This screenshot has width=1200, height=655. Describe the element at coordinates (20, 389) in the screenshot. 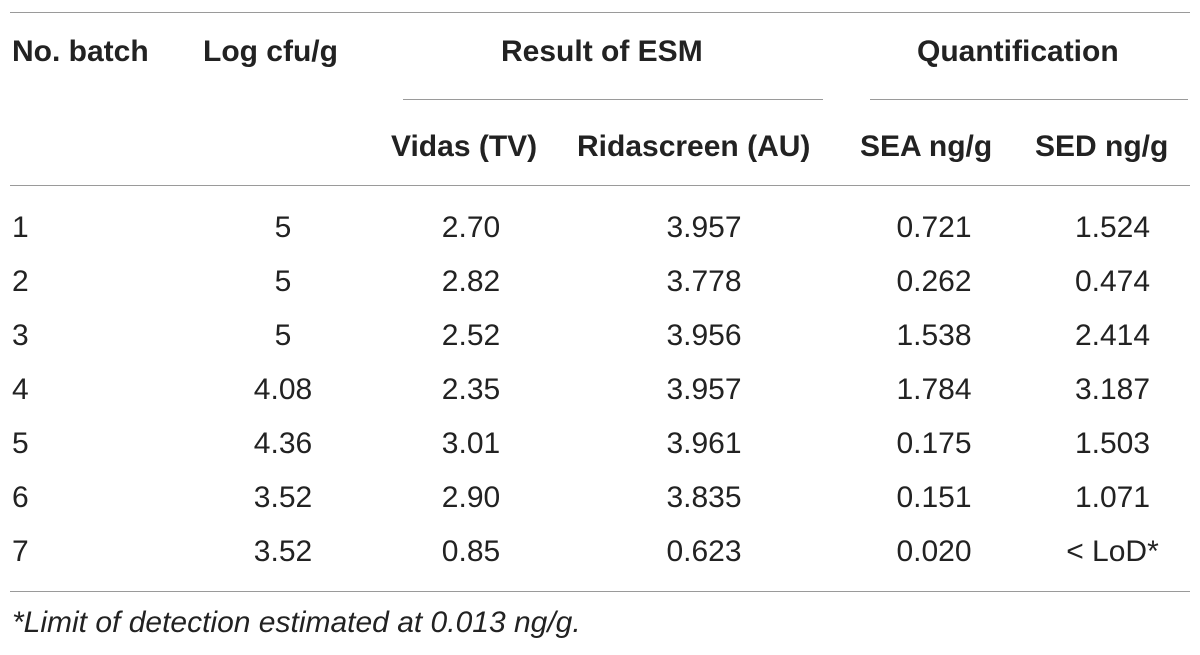

I see `cell-batch: 4` at that location.